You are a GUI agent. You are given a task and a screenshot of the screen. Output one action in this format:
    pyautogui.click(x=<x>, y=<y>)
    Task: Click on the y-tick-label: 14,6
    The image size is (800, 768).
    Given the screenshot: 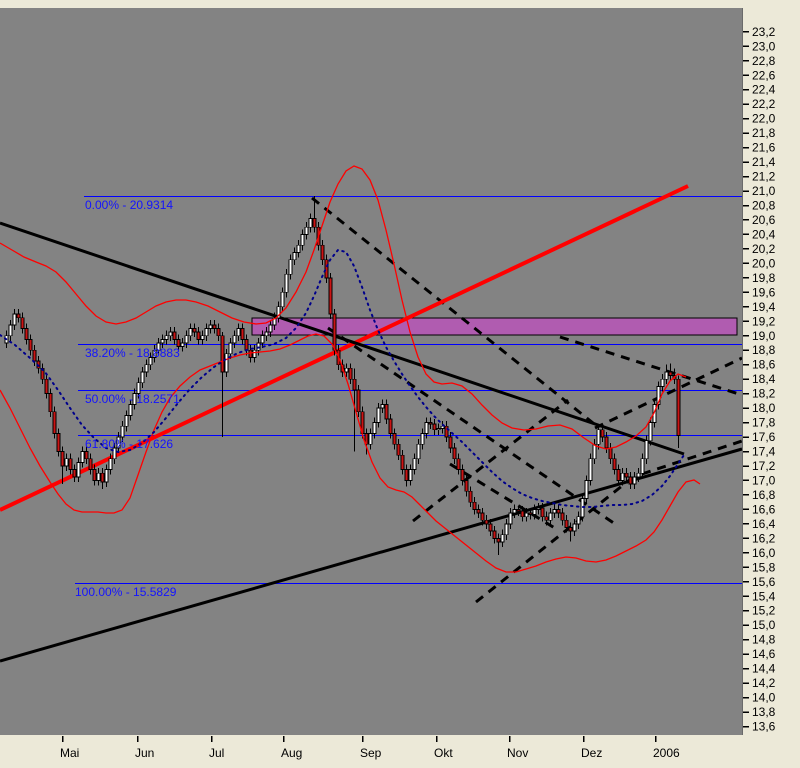 What is the action you would take?
    pyautogui.click(x=764, y=654)
    